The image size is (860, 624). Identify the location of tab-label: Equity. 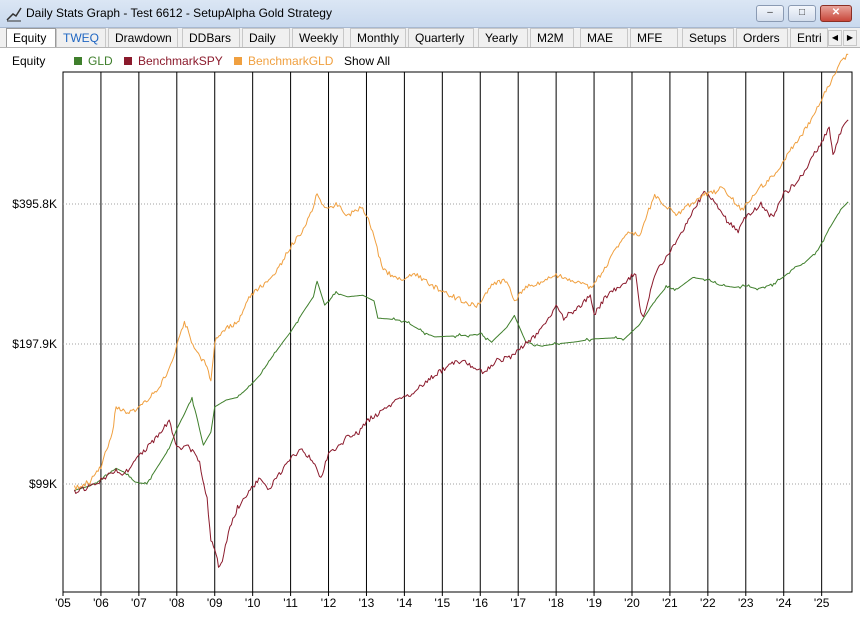
(30, 38).